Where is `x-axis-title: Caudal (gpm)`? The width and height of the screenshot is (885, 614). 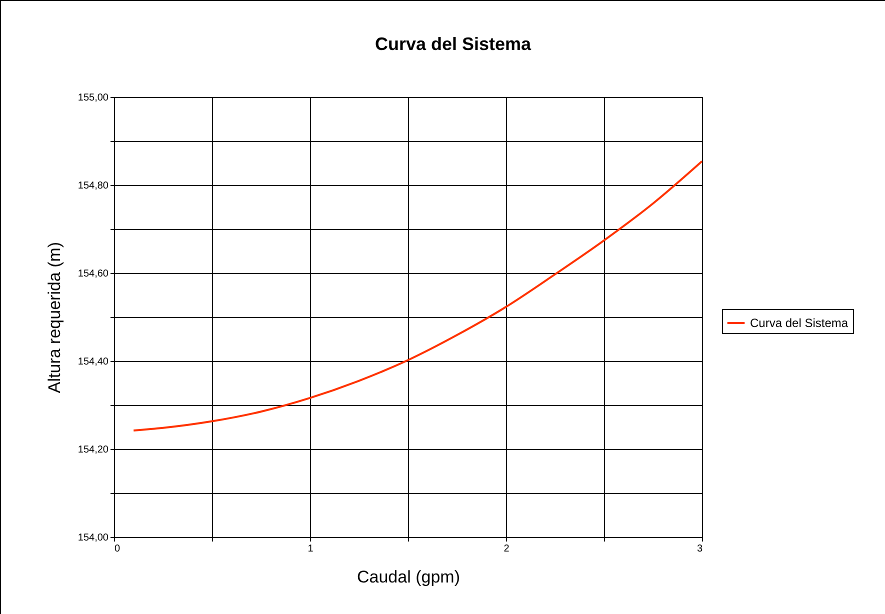
x-axis-title: Caudal (gpm) is located at coordinates (408, 577).